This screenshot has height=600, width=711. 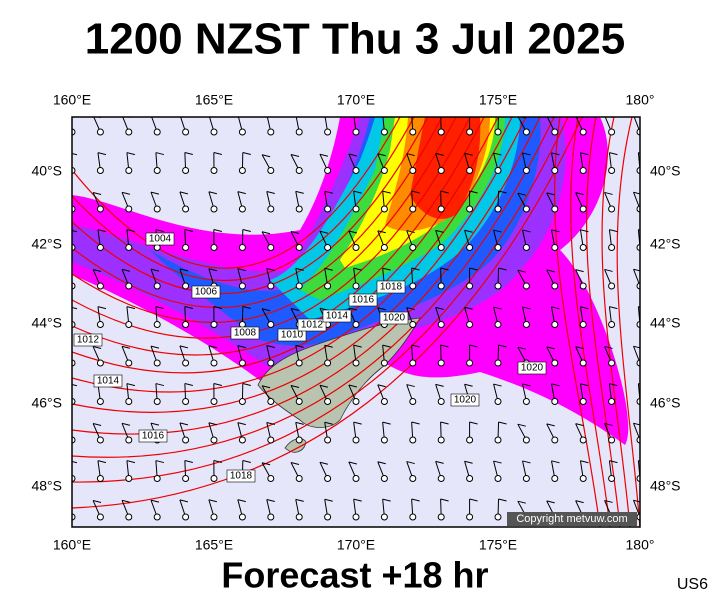 What do you see at coordinates (665, 323) in the screenshot?
I see `lat-label: 44°S` at bounding box center [665, 323].